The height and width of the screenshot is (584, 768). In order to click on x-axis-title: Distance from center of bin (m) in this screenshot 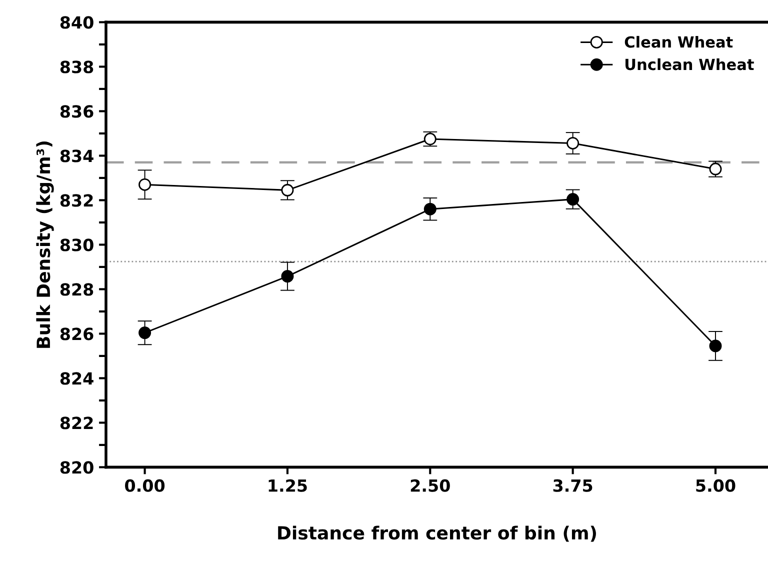, I will do `click(437, 534)`.